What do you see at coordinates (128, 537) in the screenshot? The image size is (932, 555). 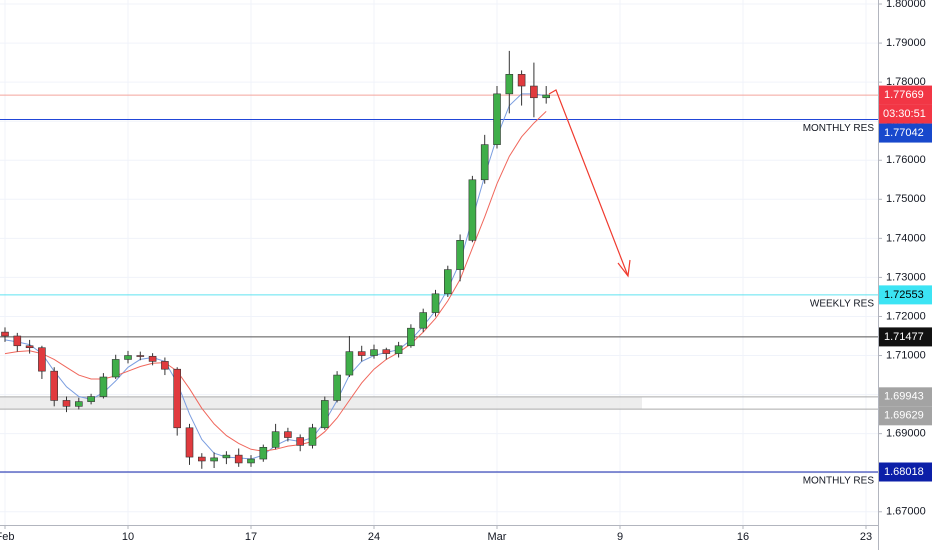 I see `x-tick-label: 10` at bounding box center [128, 537].